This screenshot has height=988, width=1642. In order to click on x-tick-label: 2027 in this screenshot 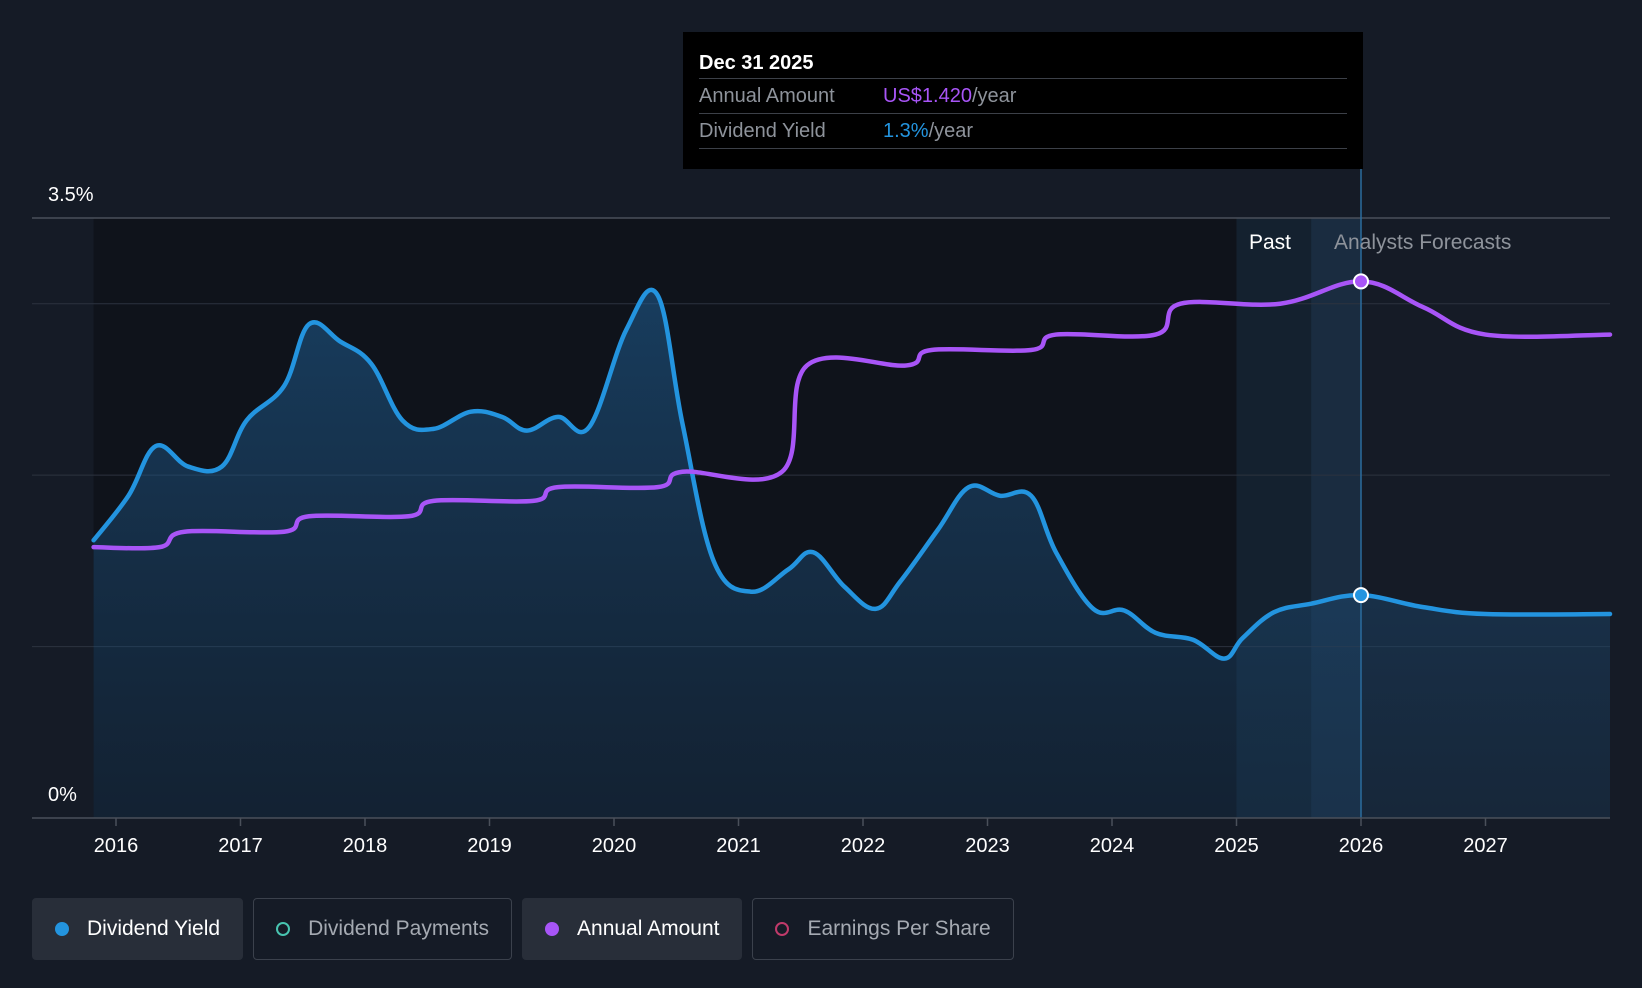, I will do `click(1485, 846)`.